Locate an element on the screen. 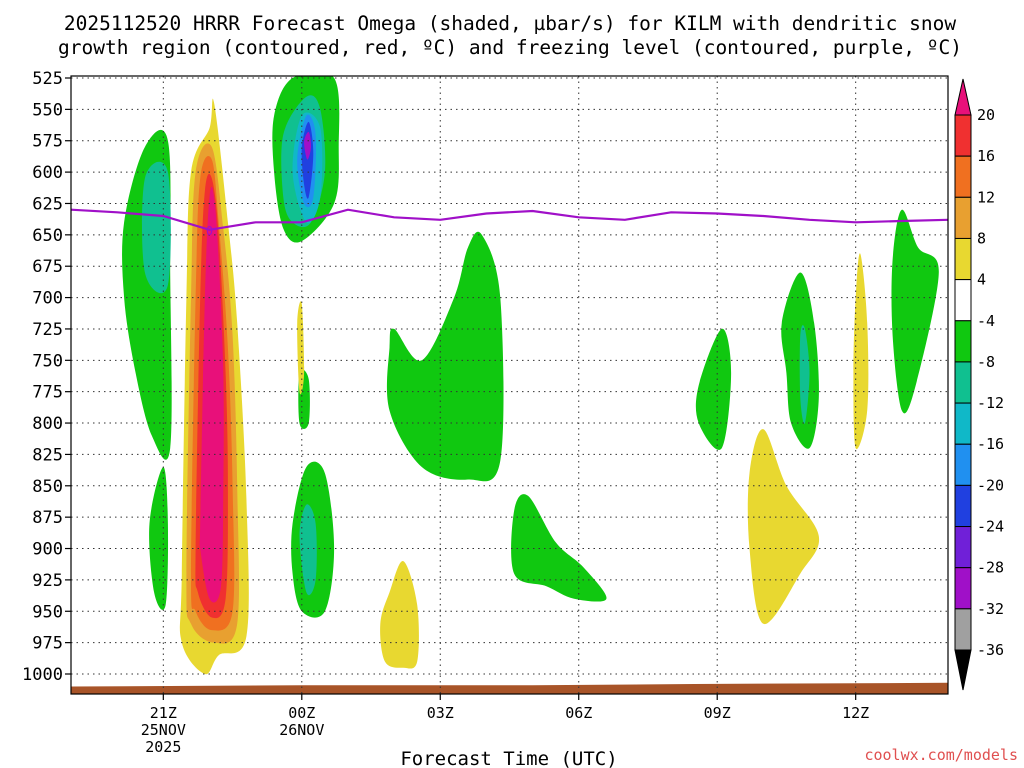 Image resolution: width=1024 pixels, height=768 pixels. y-tick-label-2: 575 is located at coordinates (47, 142).